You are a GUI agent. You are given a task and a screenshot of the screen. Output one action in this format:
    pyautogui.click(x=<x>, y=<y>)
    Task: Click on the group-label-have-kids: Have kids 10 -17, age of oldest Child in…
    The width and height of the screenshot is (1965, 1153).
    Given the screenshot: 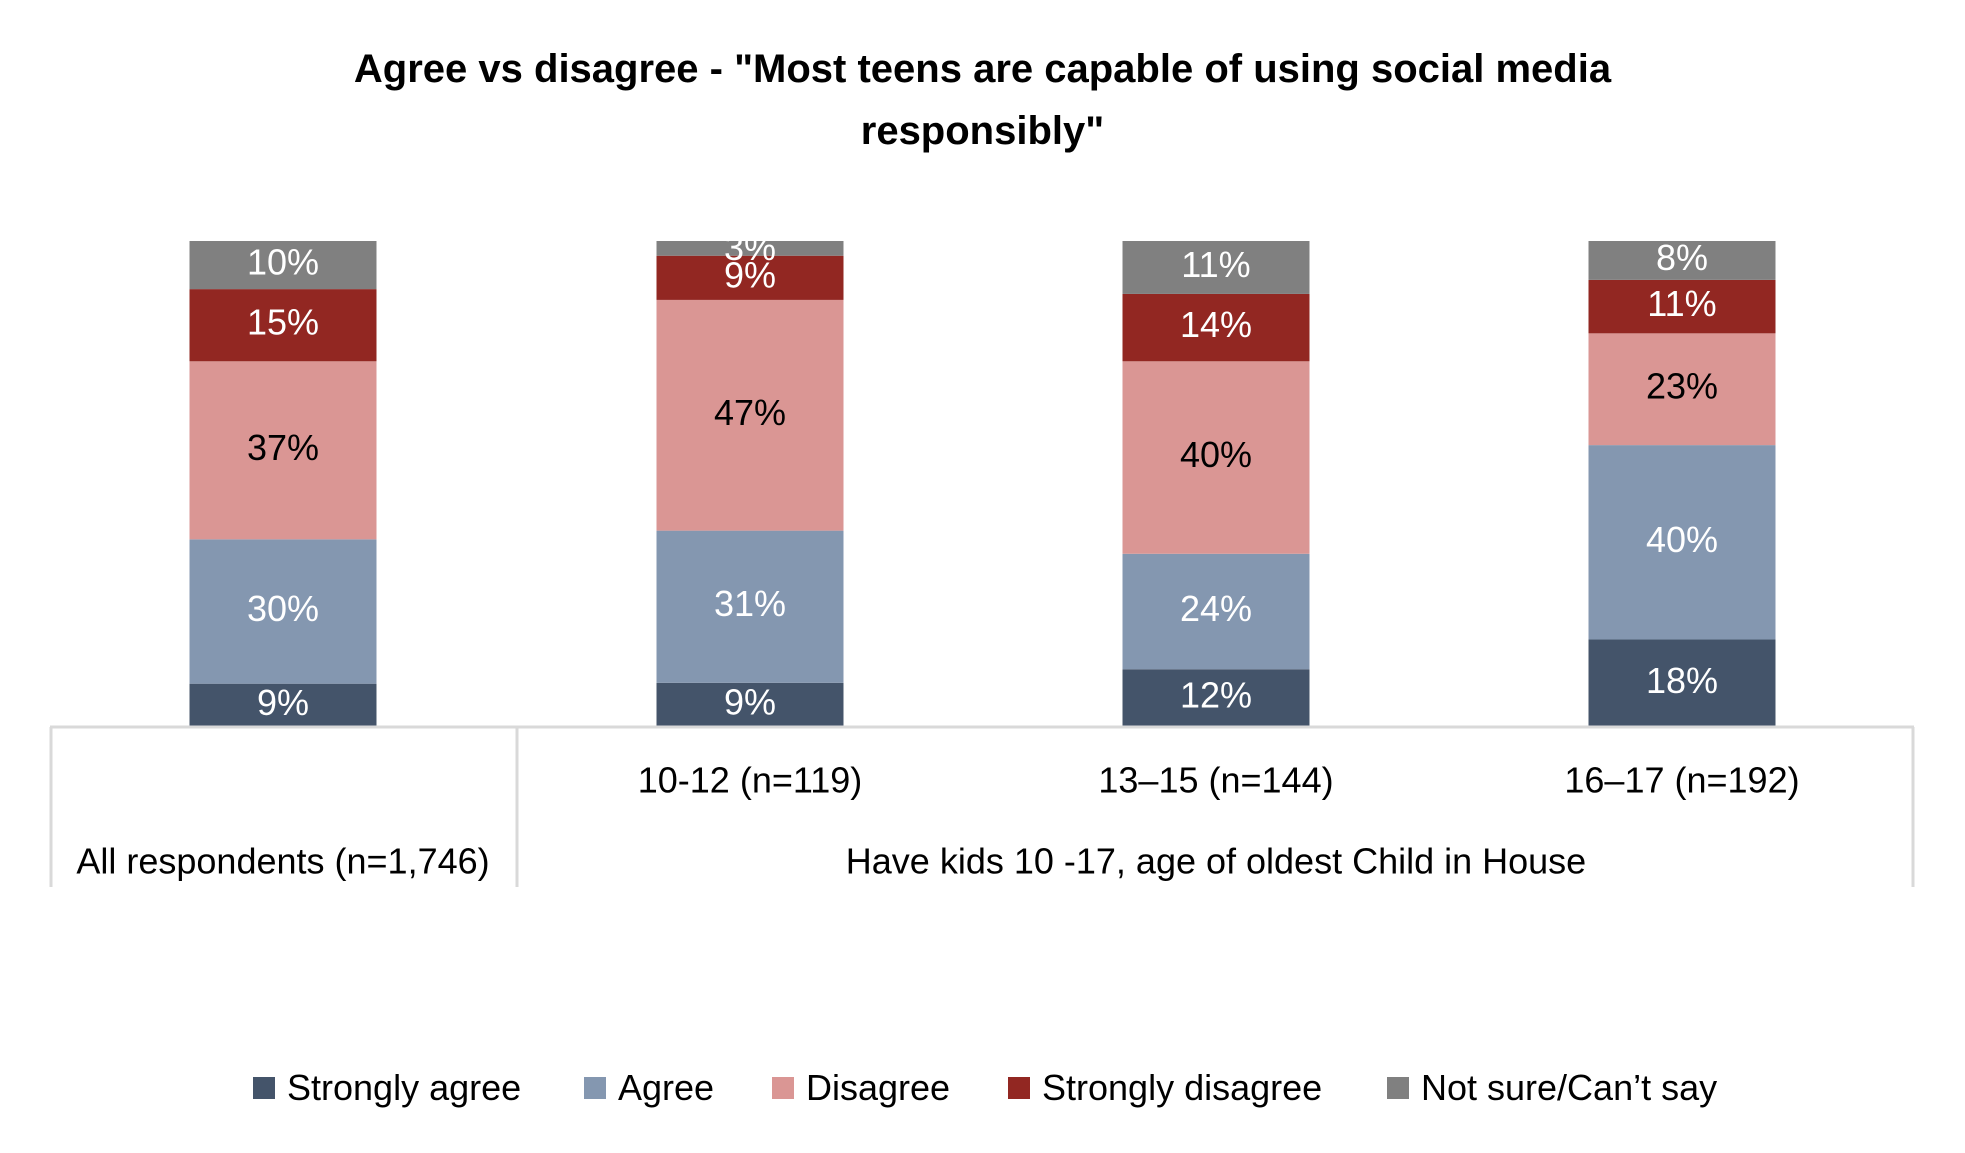 What is the action you would take?
    pyautogui.click(x=1216, y=861)
    